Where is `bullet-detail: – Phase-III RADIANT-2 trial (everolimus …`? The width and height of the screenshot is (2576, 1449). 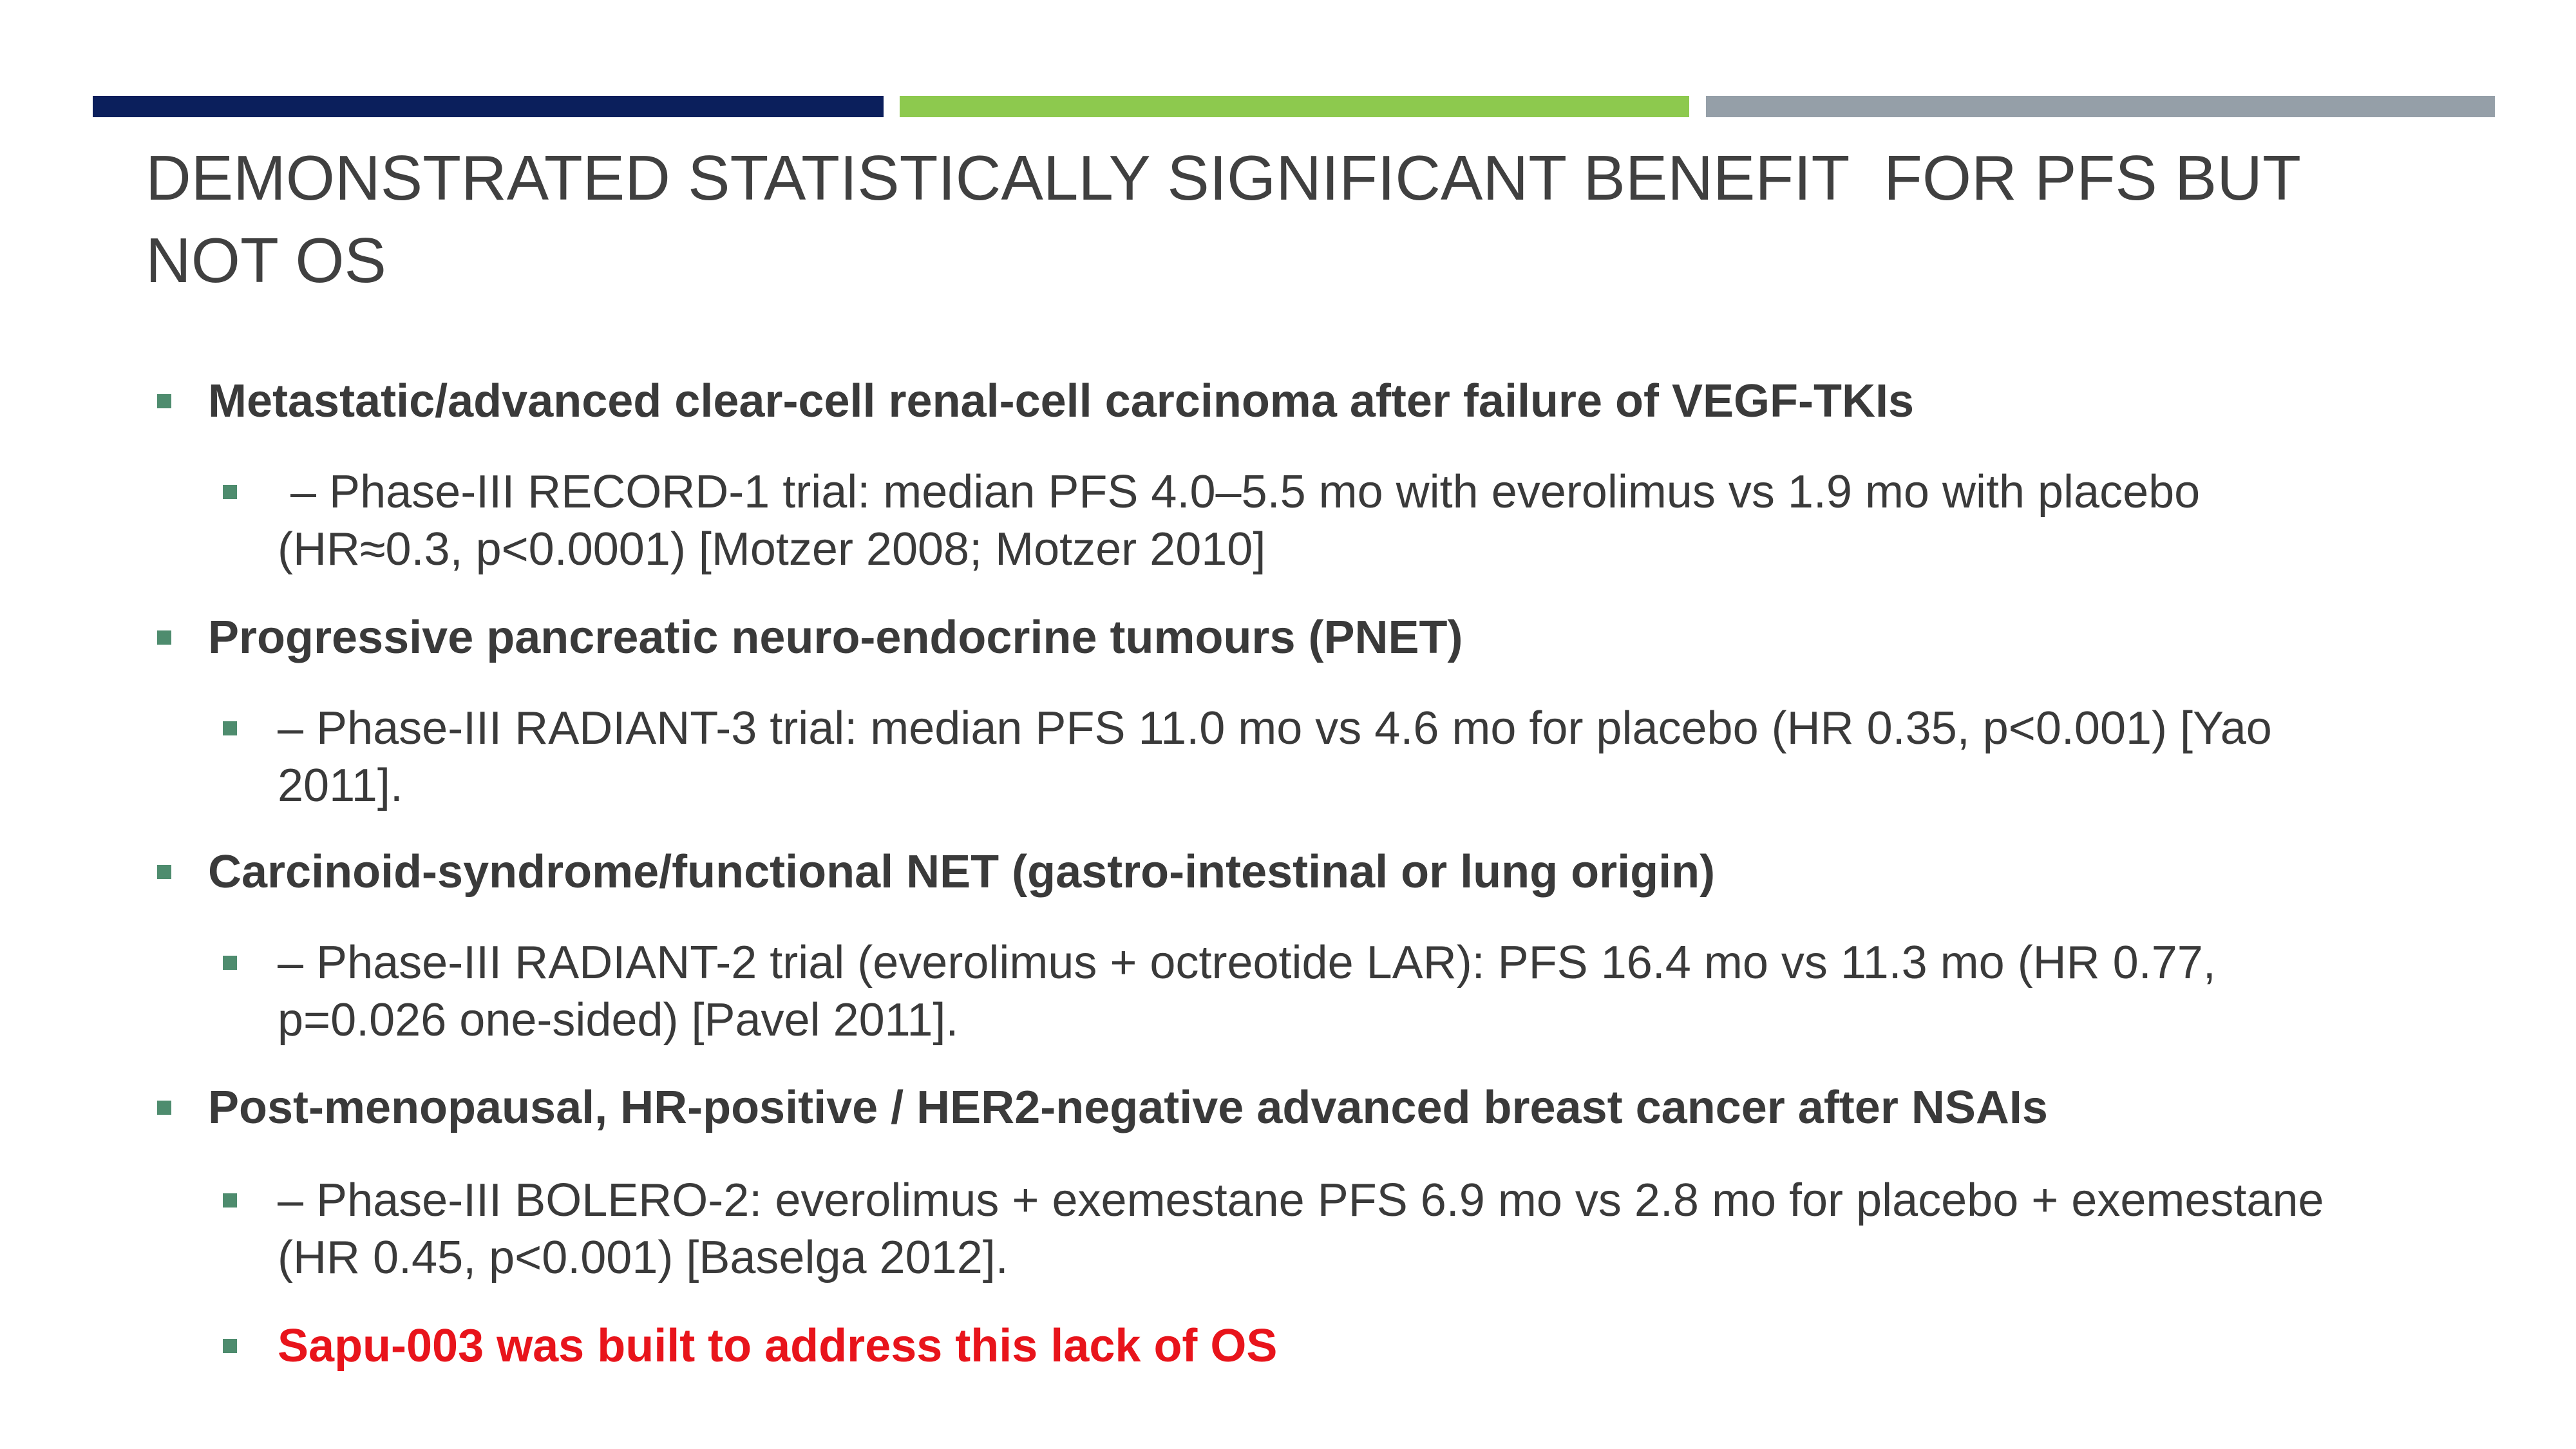
bullet-detail: – Phase-III RADIANT-2 trial (everolimus … is located at coordinates (1247, 963).